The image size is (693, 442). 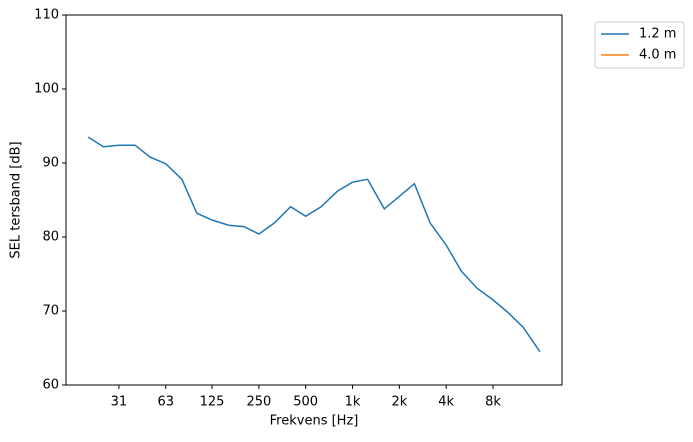 What do you see at coordinates (305, 402) in the screenshot?
I see `x-tick-label: 500` at bounding box center [305, 402].